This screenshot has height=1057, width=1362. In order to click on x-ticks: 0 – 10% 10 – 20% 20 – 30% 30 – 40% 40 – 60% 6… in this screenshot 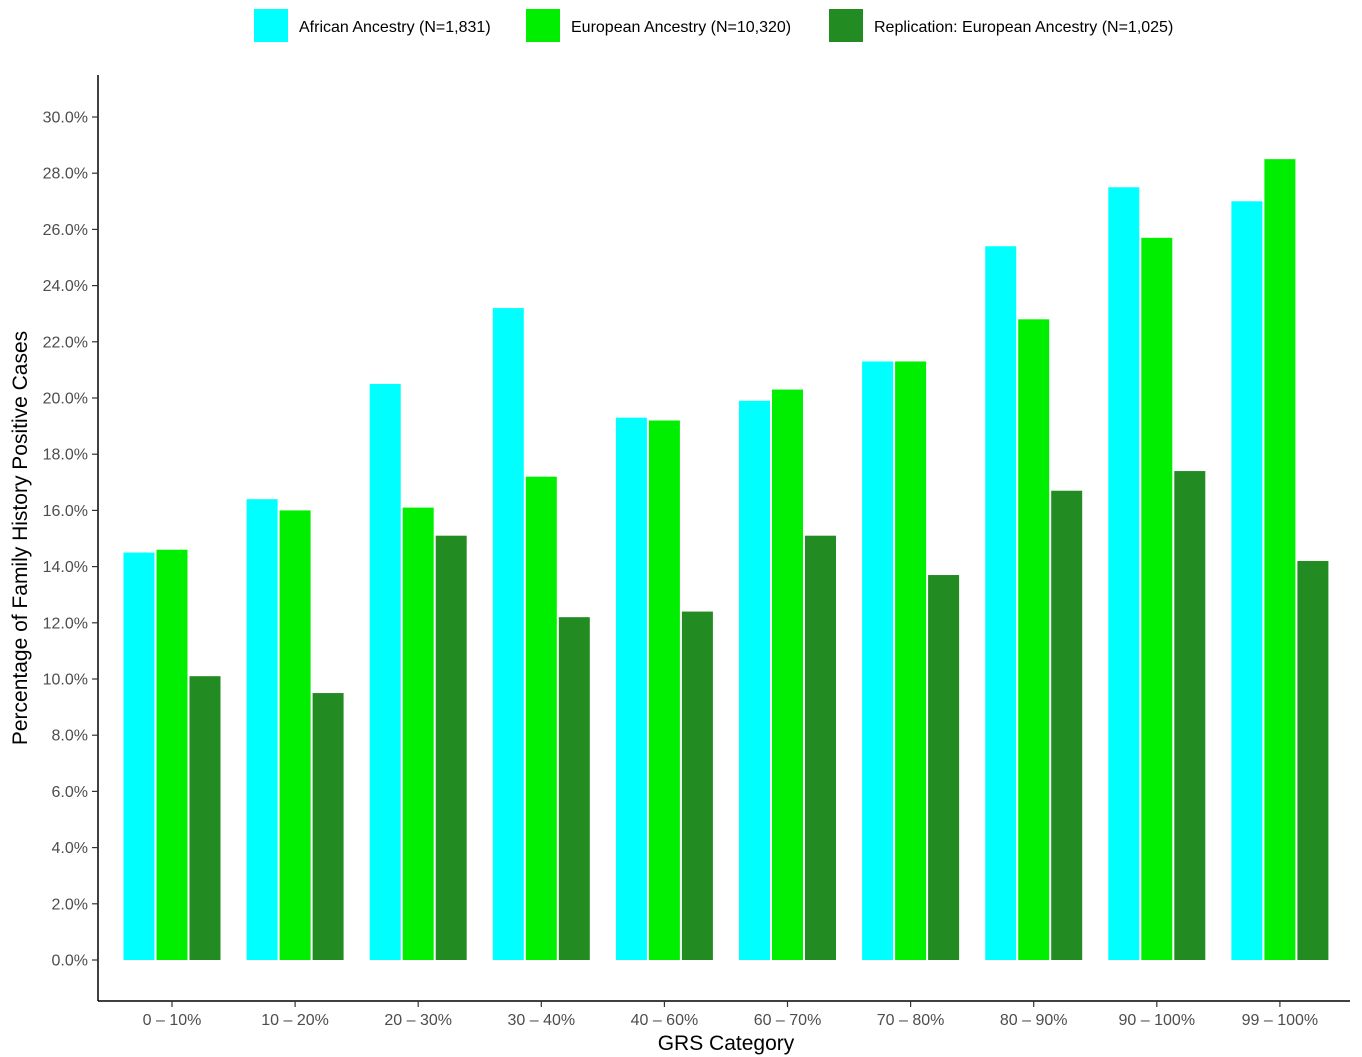, I will do `click(731, 1015)`.